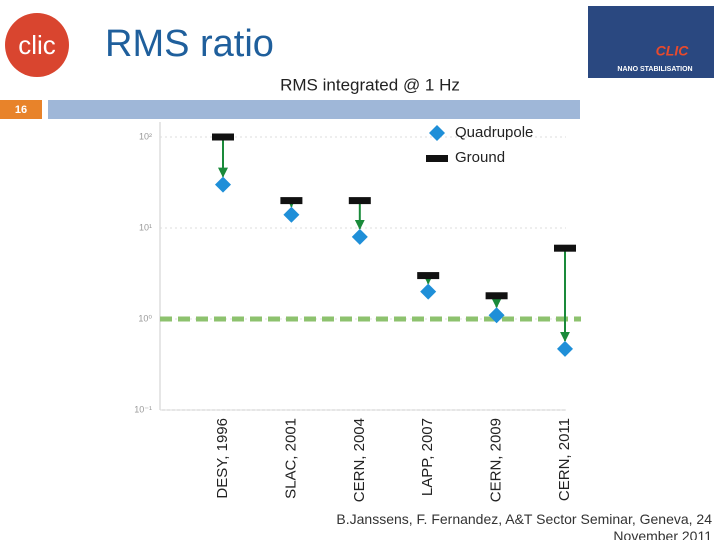 The width and height of the screenshot is (720, 540). What do you see at coordinates (673, 51) in the screenshot?
I see `logo-right-title: CLIC` at bounding box center [673, 51].